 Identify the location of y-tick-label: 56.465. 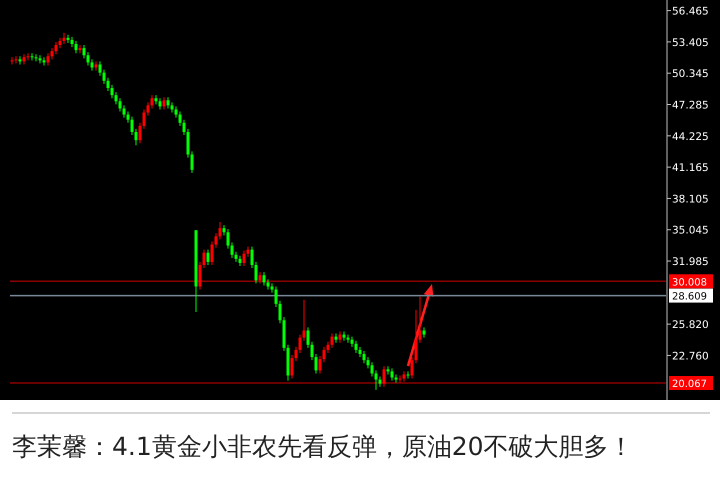
(690, 12).